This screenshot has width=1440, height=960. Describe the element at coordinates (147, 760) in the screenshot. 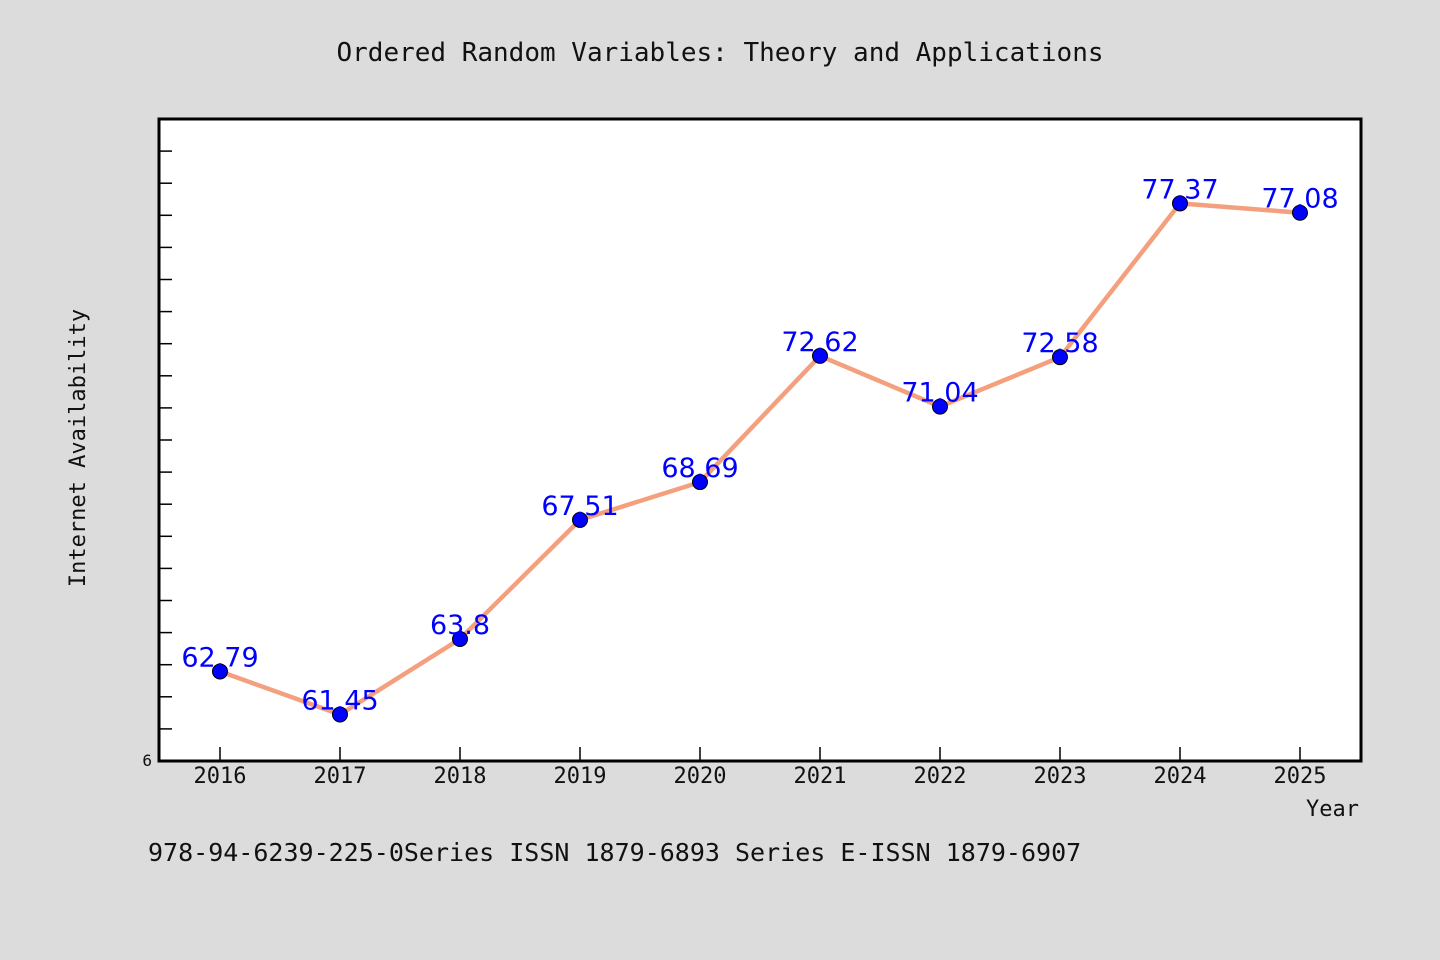

I see `y-axis-low-tick-label: 6` at that location.